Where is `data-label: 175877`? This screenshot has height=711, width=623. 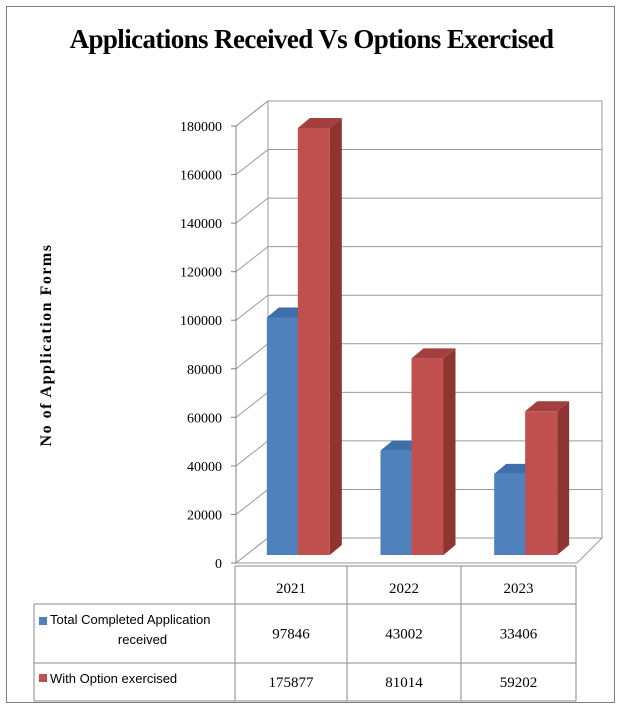
data-label: 175877 is located at coordinates (292, 683).